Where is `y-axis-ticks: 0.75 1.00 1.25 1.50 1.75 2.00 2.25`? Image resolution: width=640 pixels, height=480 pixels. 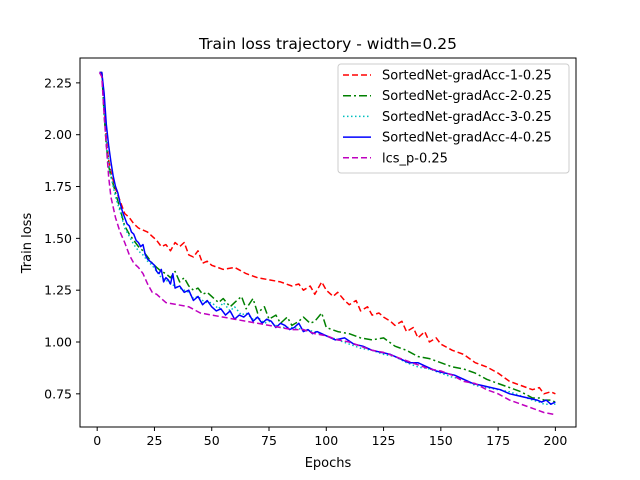 y-axis-ticks: 0.75 1.00 1.25 1.50 1.75 2.00 2.25 is located at coordinates (62, 238).